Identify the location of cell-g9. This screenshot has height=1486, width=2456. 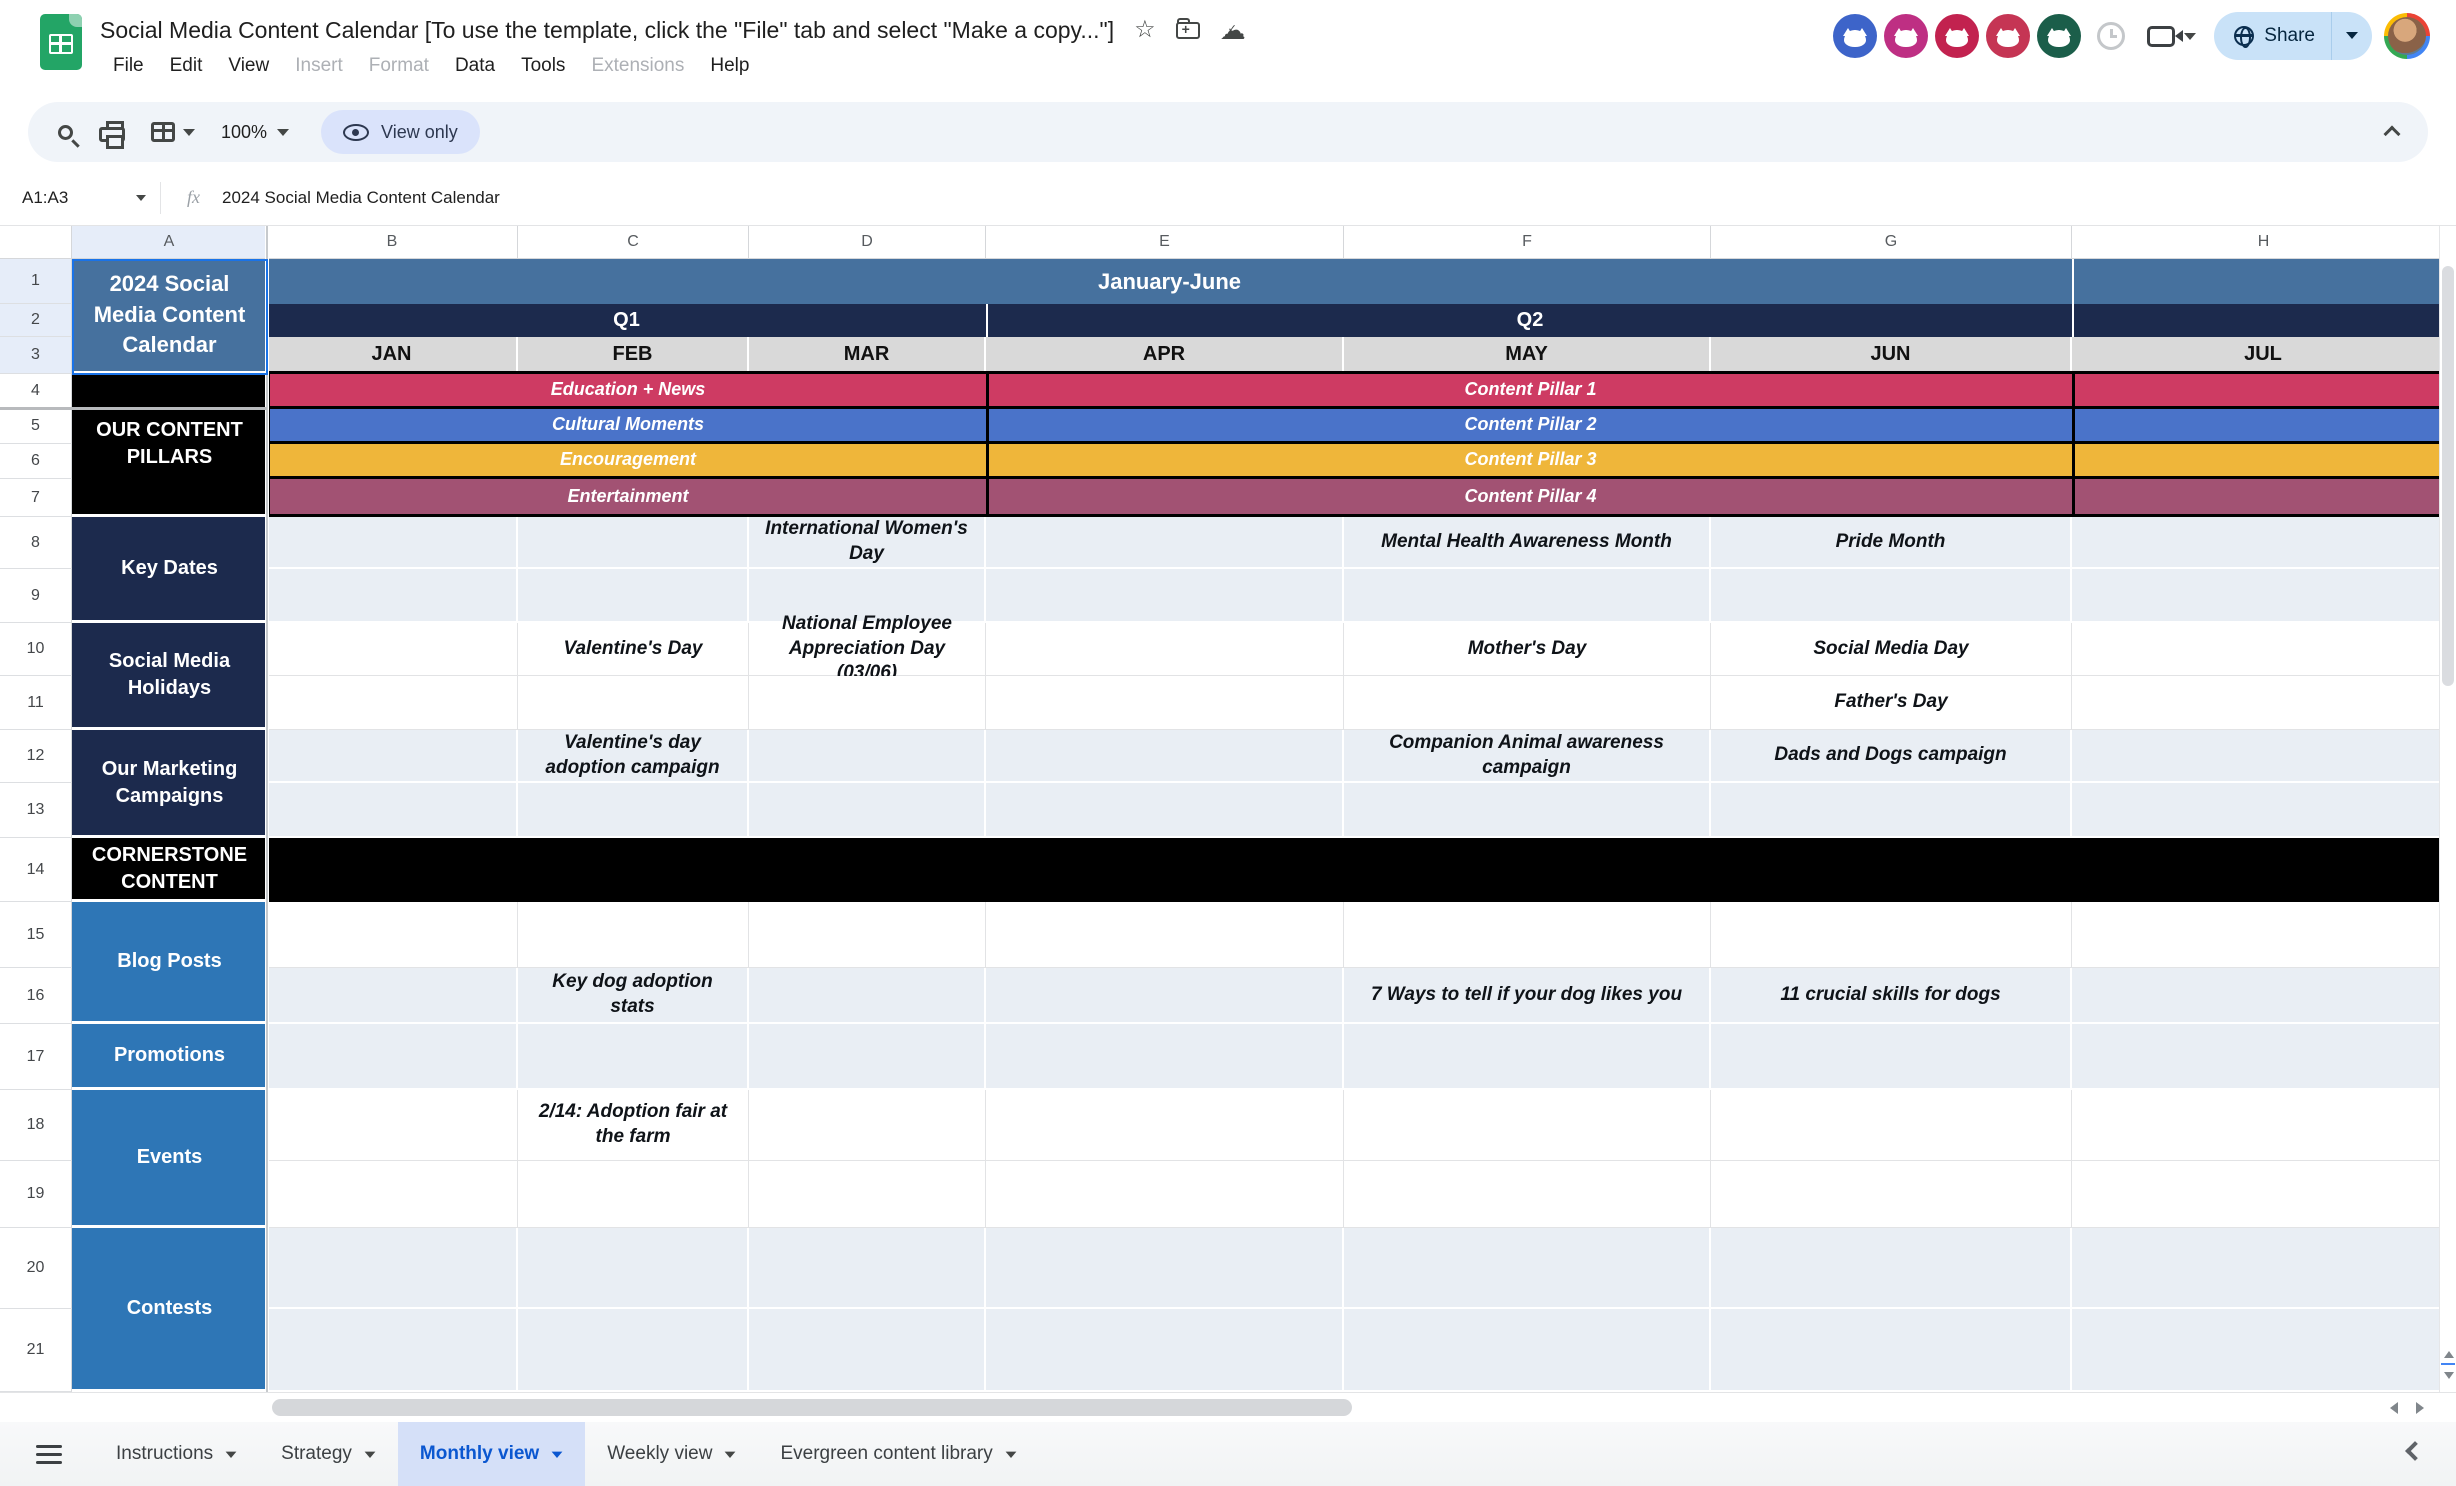
(1891, 596).